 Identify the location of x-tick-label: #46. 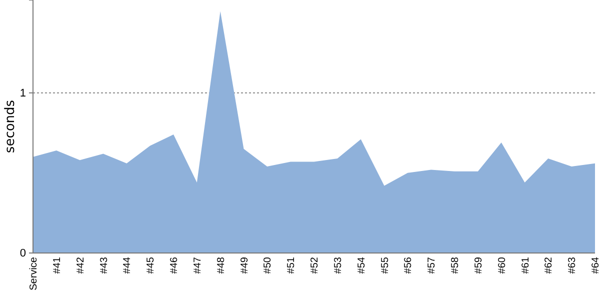
(174, 265).